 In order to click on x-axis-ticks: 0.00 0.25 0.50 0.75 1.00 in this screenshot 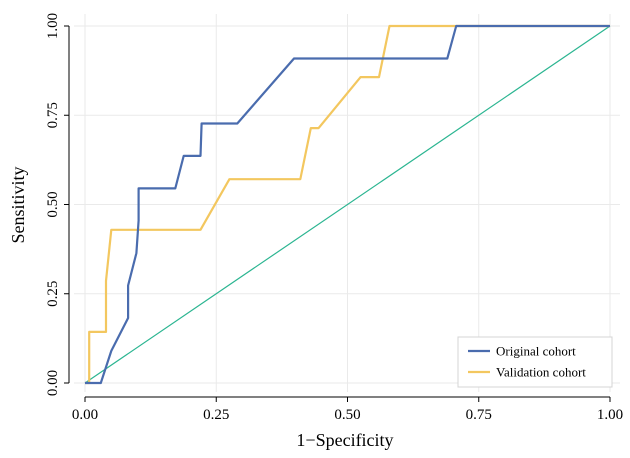, I will do `click(347, 410)`.